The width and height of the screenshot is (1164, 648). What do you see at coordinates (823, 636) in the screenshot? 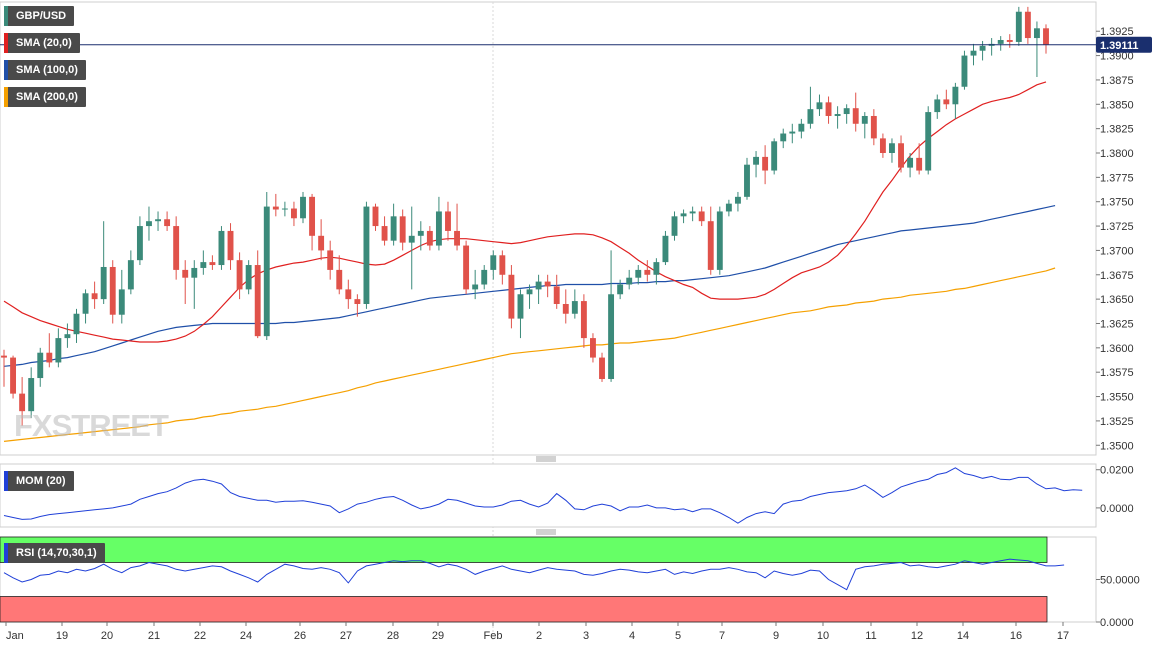
I see `x-tick-label: 10` at bounding box center [823, 636].